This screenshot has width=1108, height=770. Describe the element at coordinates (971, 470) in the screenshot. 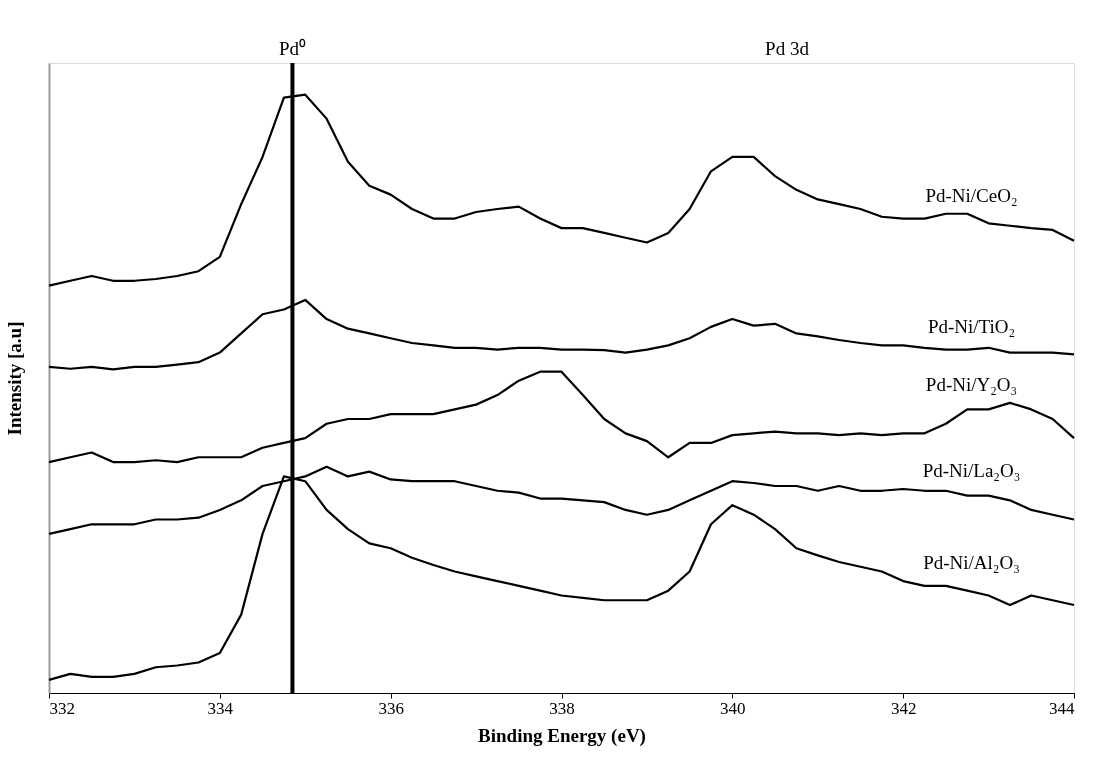

I see `series-label: Pd-Ni/La₂O₃` at that location.